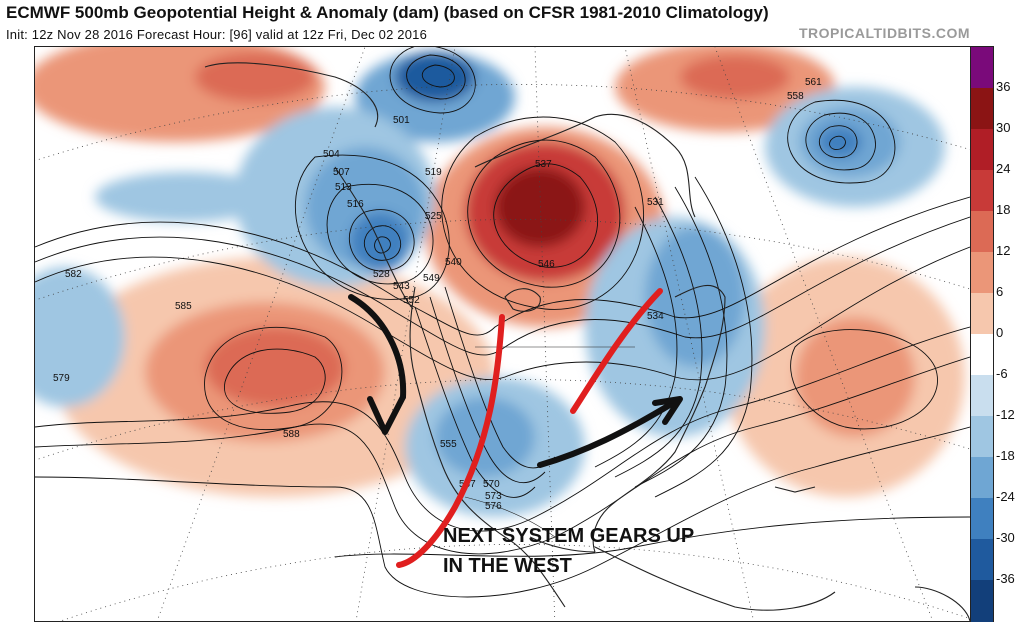 The image size is (1024, 638). I want to click on colorbar-tick-label: 12, so click(1003, 250).